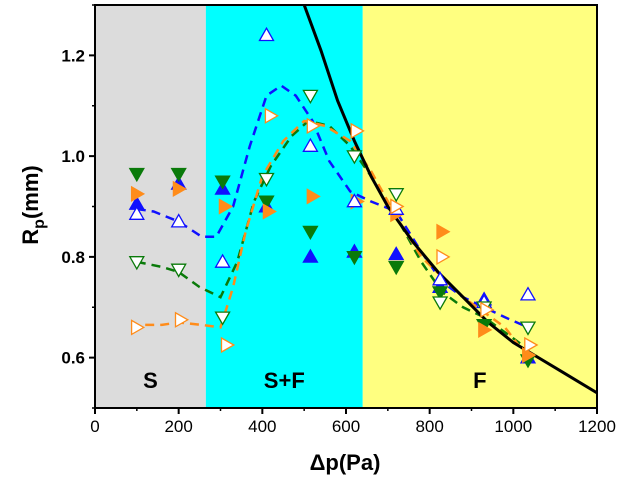 Image resolution: width=627 pixels, height=481 pixels. I want to click on y-tick-label-0: 0.6, so click(73, 358).